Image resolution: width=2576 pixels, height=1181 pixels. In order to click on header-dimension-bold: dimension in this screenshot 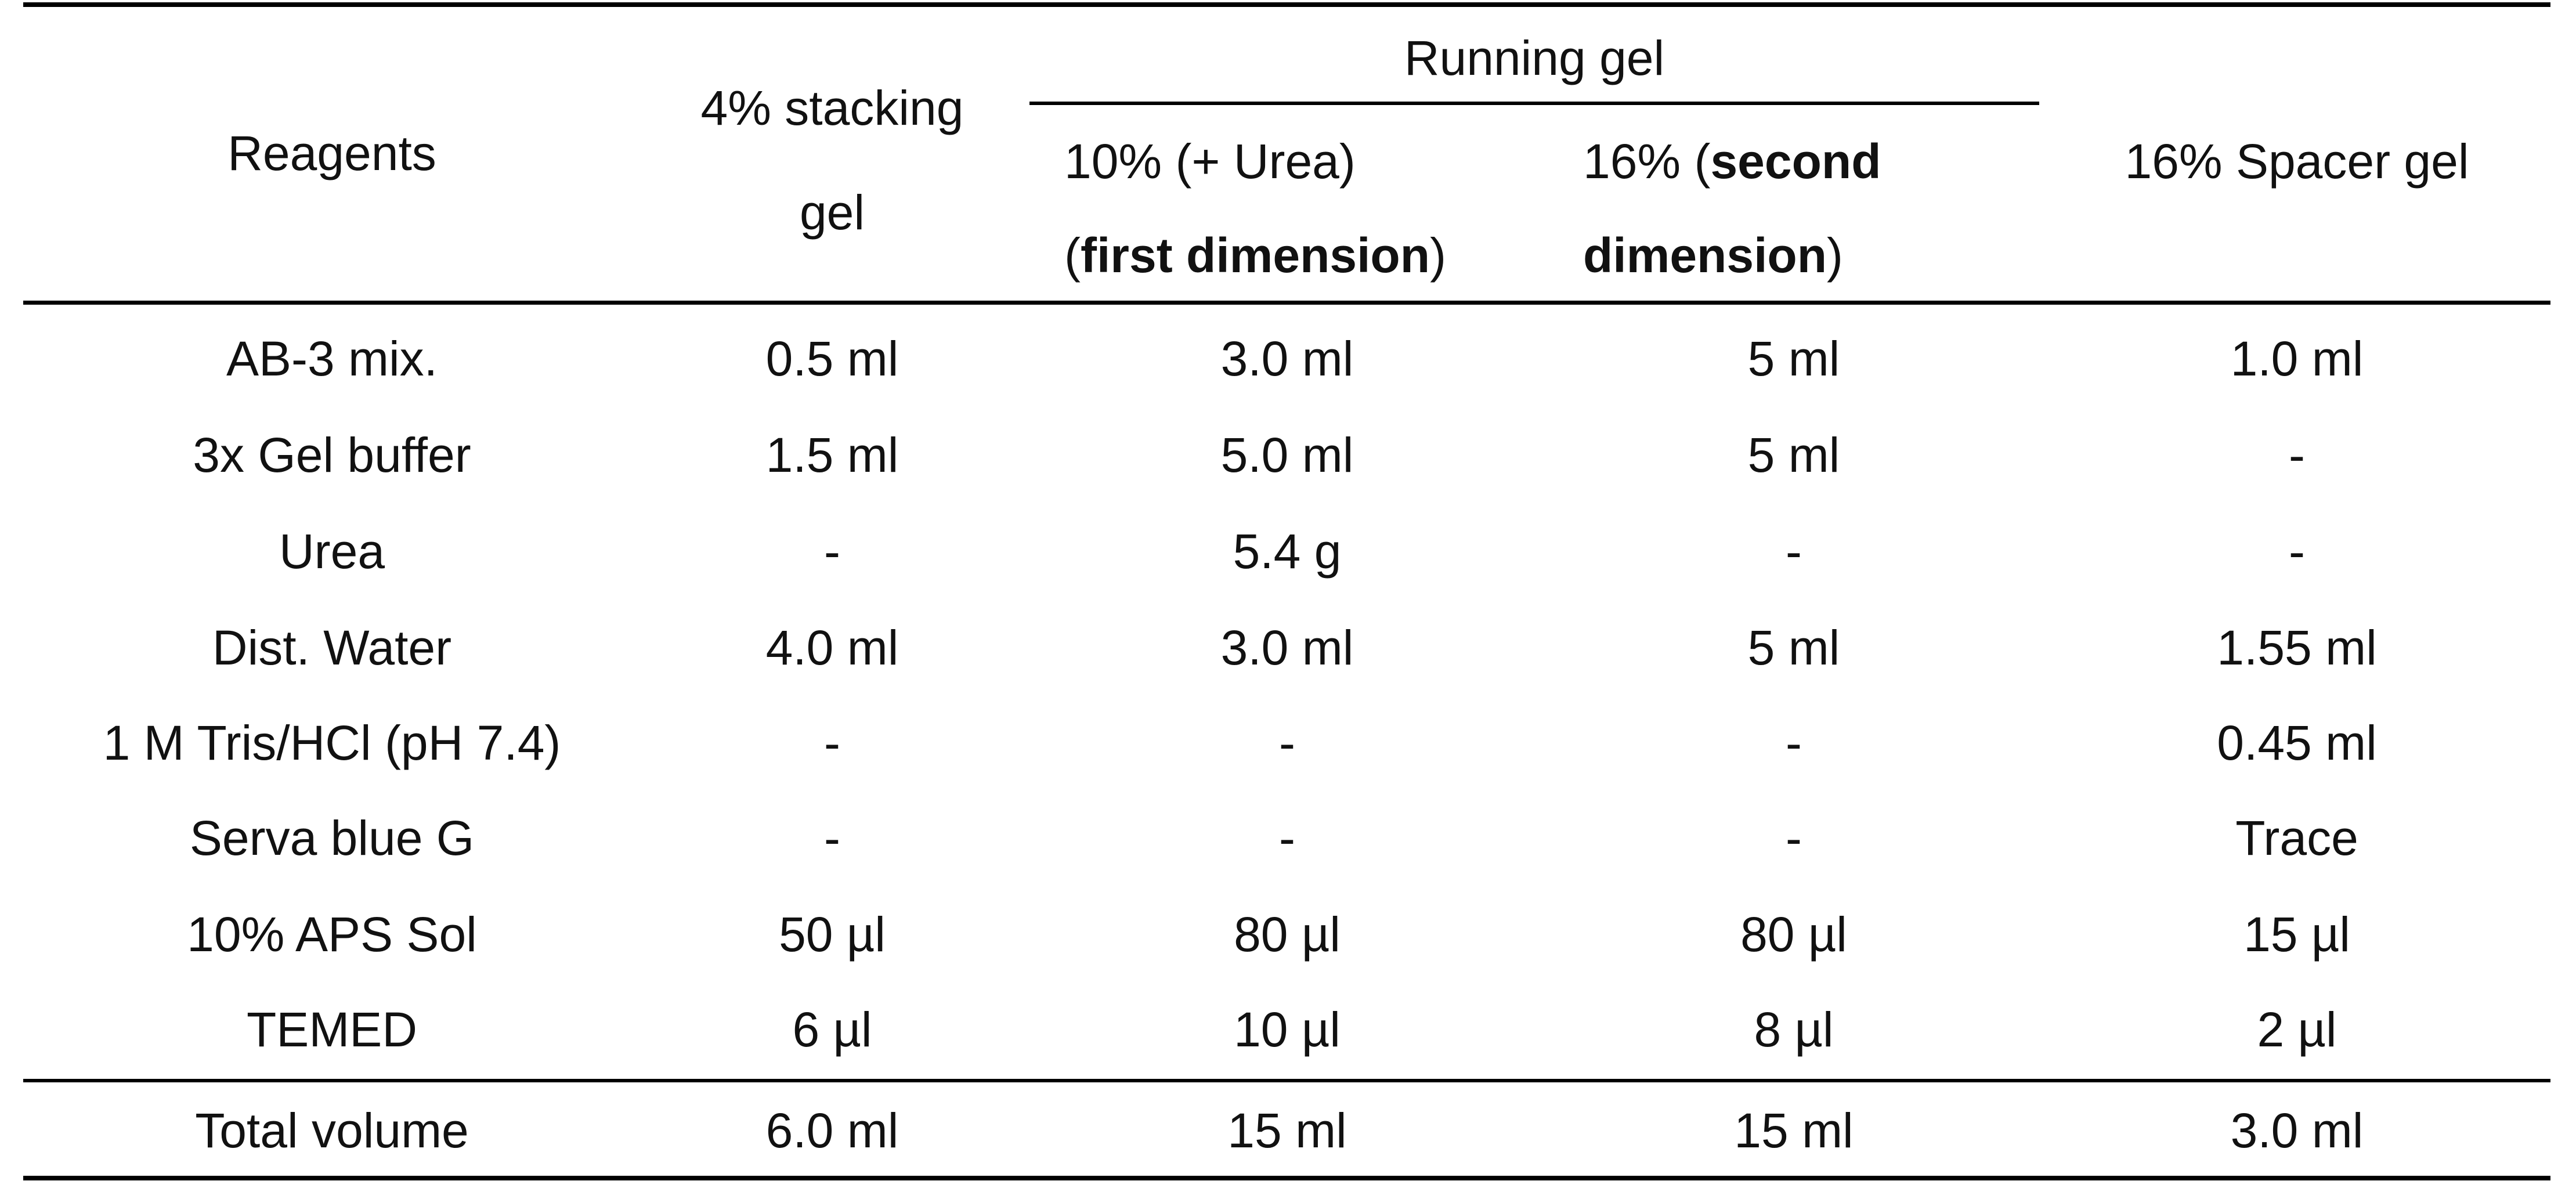, I will do `click(1705, 255)`.